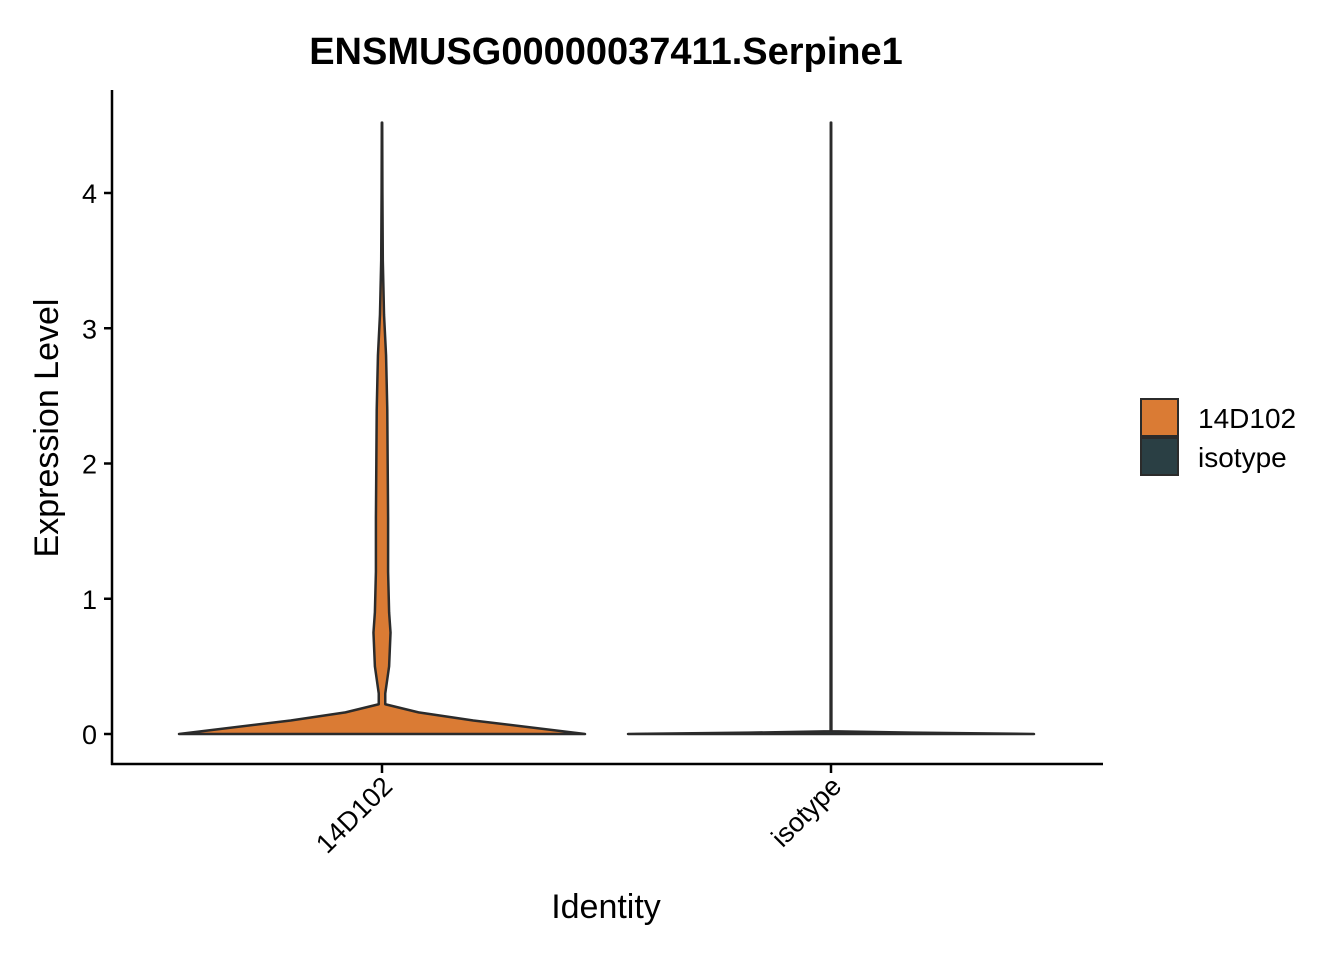 The width and height of the screenshot is (1344, 960). I want to click on x-axis-title: Identity, so click(606, 907).